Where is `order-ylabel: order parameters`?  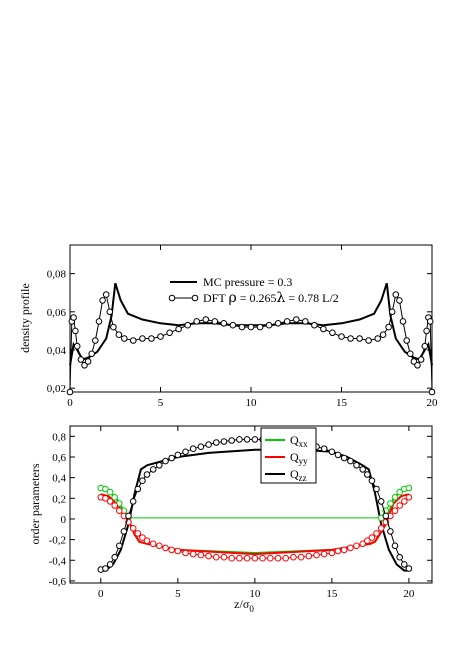
order-ylabel: order parameters is located at coordinates (35, 503).